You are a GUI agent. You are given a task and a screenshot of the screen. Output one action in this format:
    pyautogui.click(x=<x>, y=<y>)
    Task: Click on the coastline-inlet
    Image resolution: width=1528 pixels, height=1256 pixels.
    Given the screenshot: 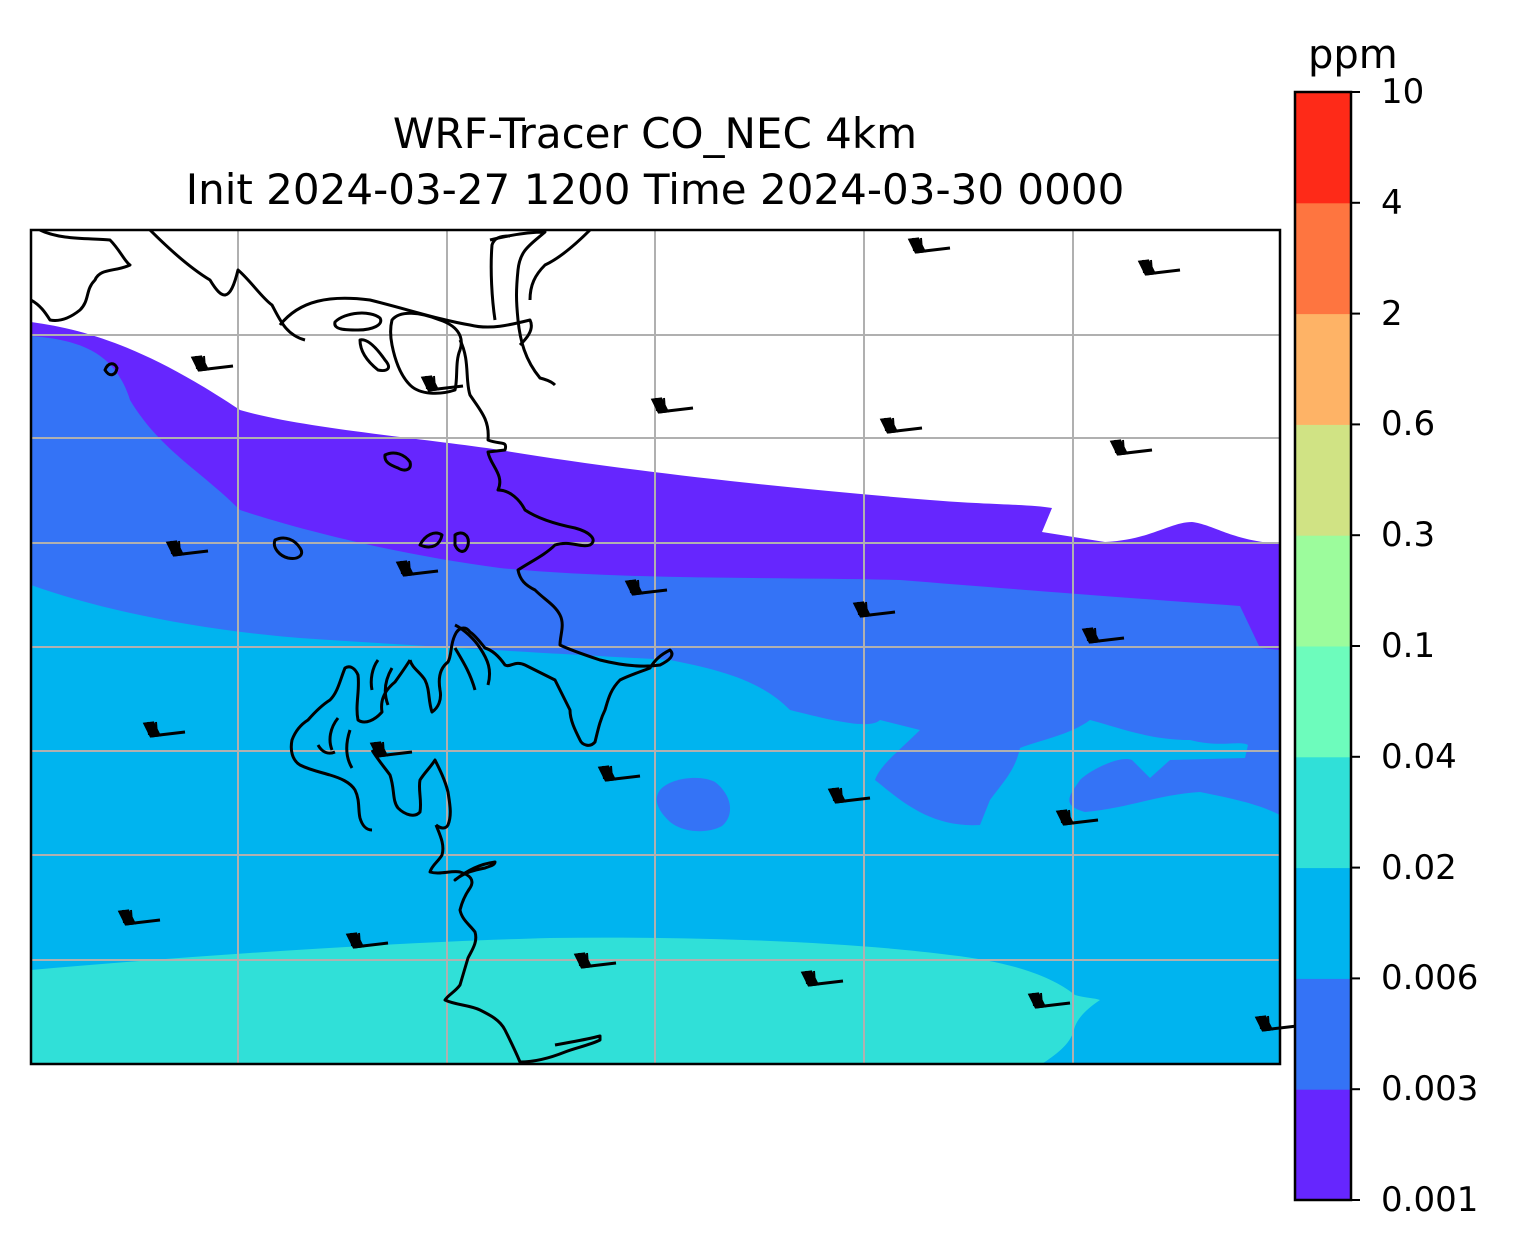 What is the action you would take?
    pyautogui.click(x=472, y=657)
    